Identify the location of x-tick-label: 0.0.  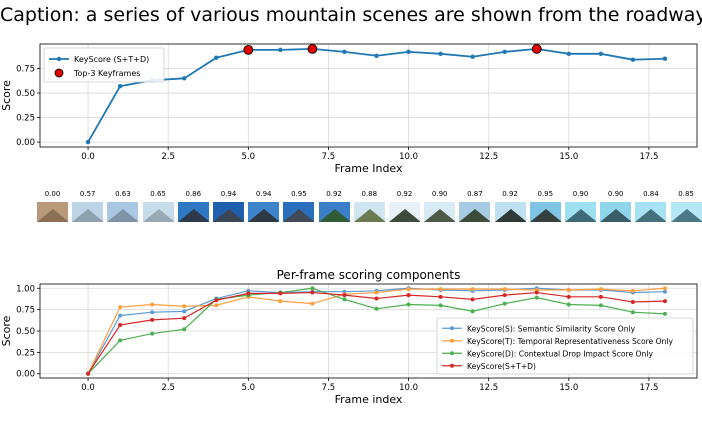
(88, 388).